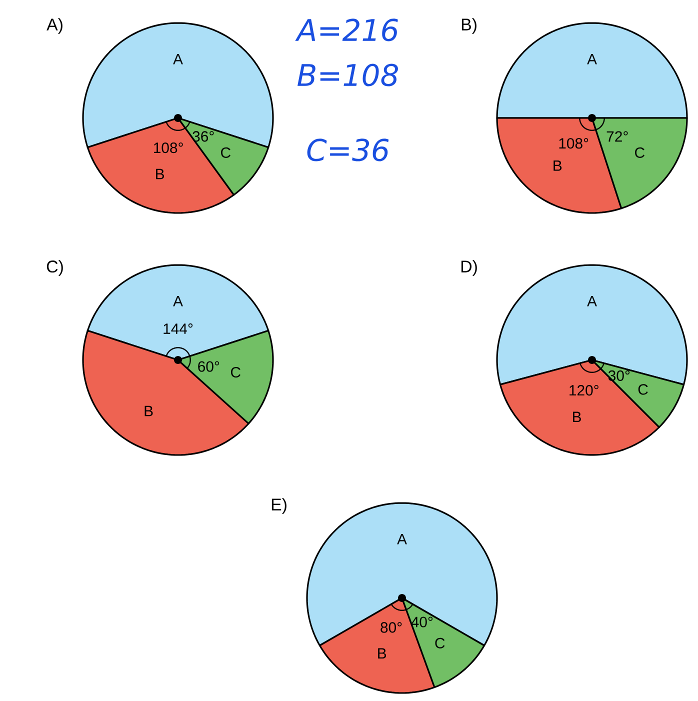 The image size is (698, 701). What do you see at coordinates (54, 26) in the screenshot?
I see `chart-title: A)` at bounding box center [54, 26].